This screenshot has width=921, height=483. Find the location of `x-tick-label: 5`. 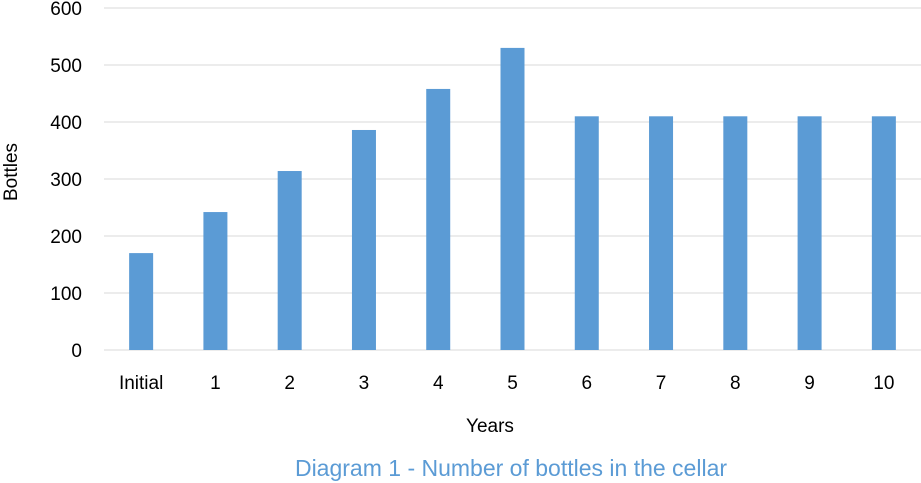

x-tick-label: 5 is located at coordinates (512, 383).